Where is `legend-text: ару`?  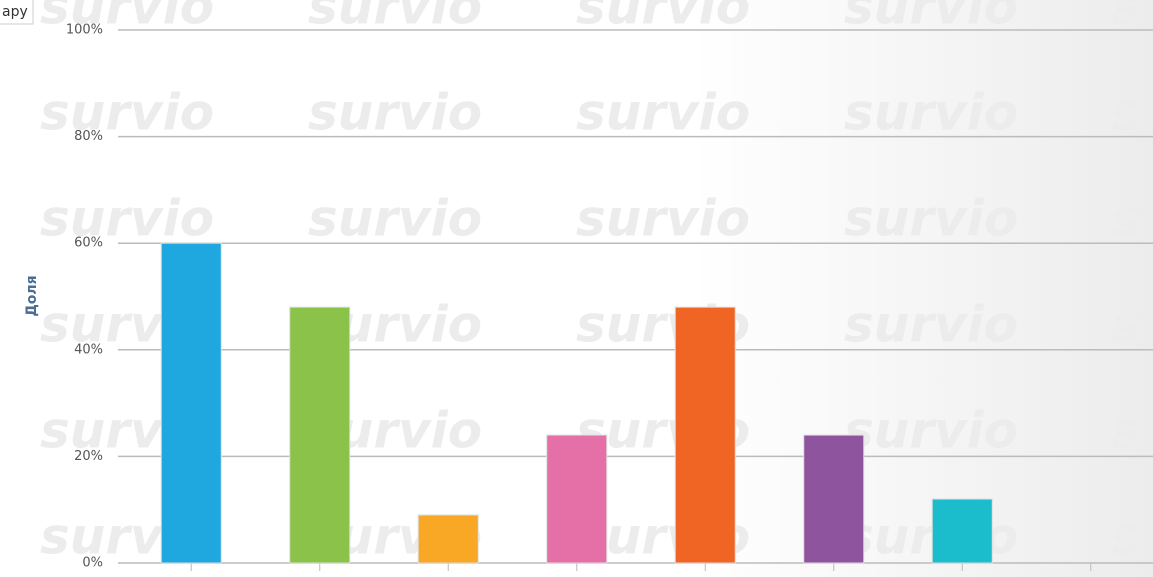
legend-text: ару is located at coordinates (15, 12).